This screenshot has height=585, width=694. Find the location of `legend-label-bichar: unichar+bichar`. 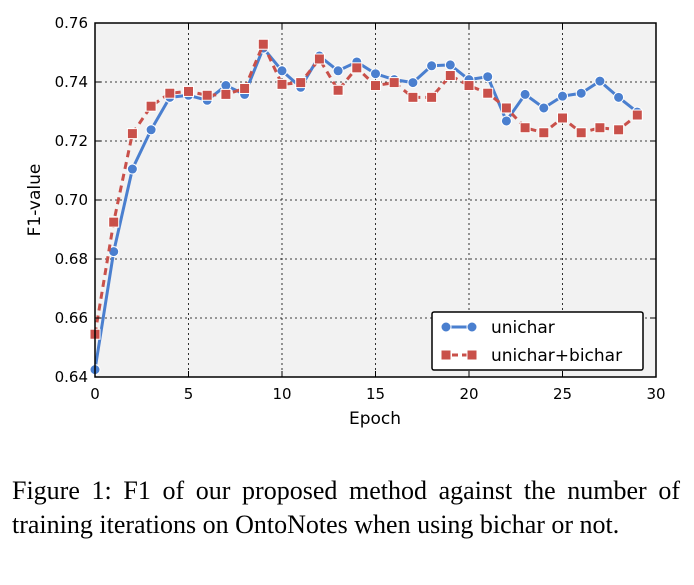

legend-label-bichar: unichar+bichar is located at coordinates (556, 356).